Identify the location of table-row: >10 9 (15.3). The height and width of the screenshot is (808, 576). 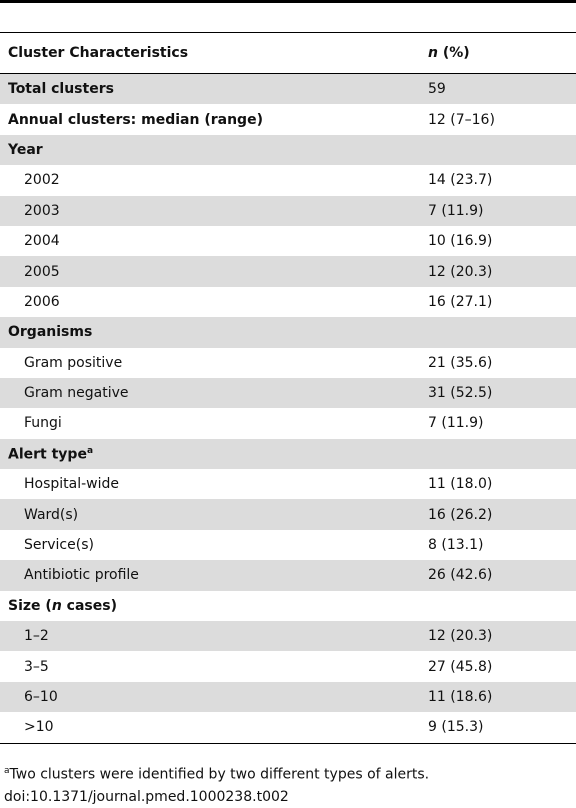
(288, 727).